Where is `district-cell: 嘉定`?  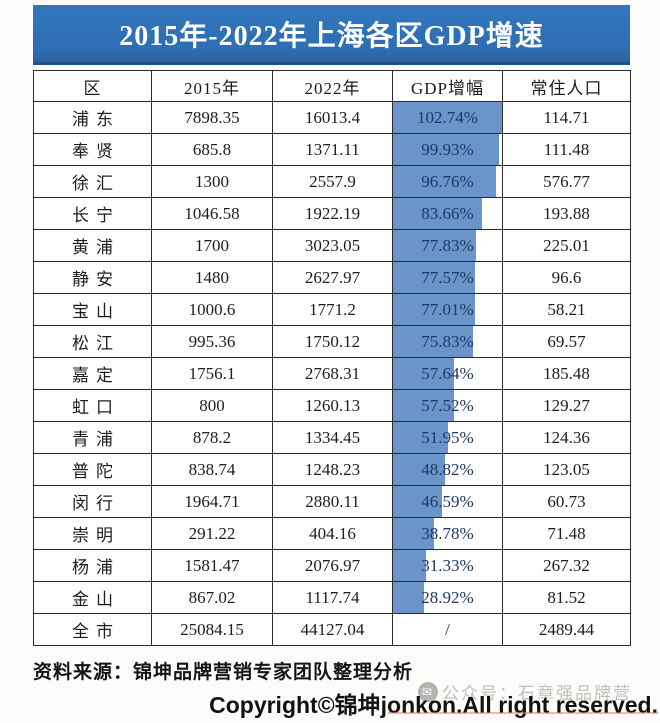
district-cell: 嘉定 is located at coordinates (92, 373).